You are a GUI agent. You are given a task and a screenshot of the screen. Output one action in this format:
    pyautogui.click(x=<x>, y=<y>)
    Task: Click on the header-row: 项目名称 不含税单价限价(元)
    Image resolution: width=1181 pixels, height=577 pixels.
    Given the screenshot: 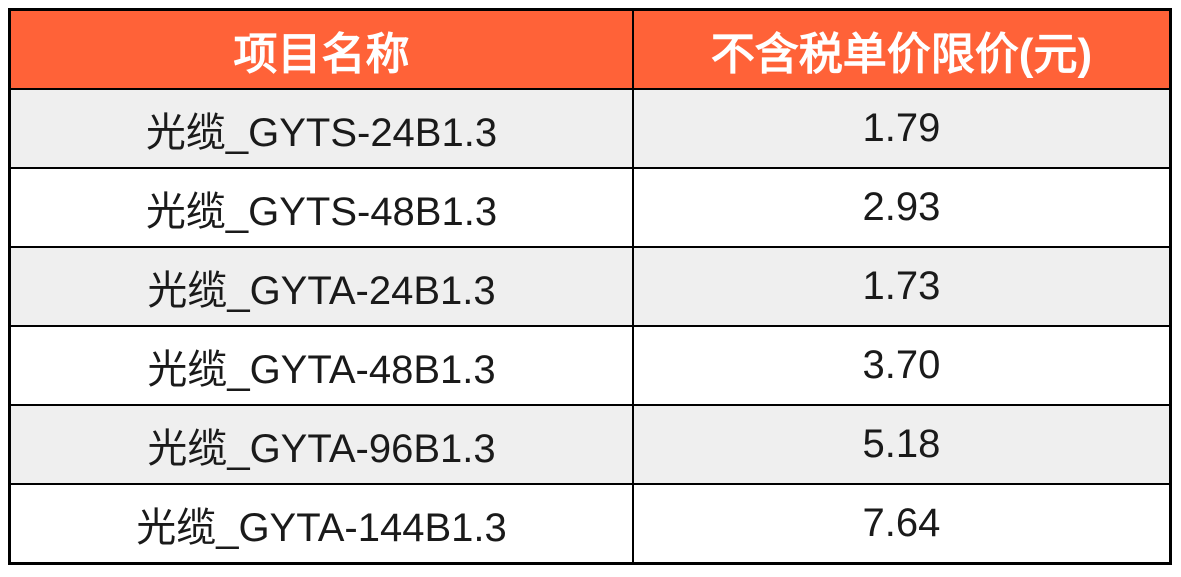 What is the action you would take?
    pyautogui.click(x=590, y=49)
    